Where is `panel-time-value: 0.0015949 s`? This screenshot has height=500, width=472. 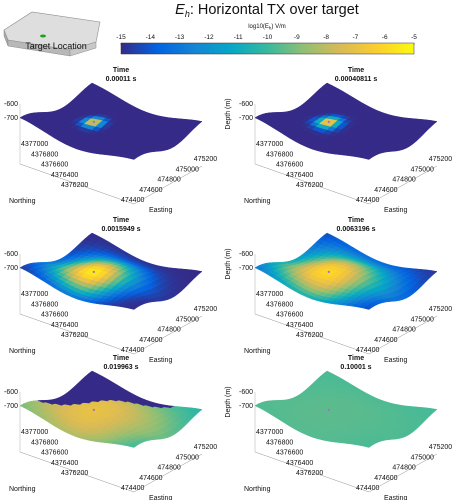 panel-time-value: 0.0015949 s is located at coordinates (121, 229).